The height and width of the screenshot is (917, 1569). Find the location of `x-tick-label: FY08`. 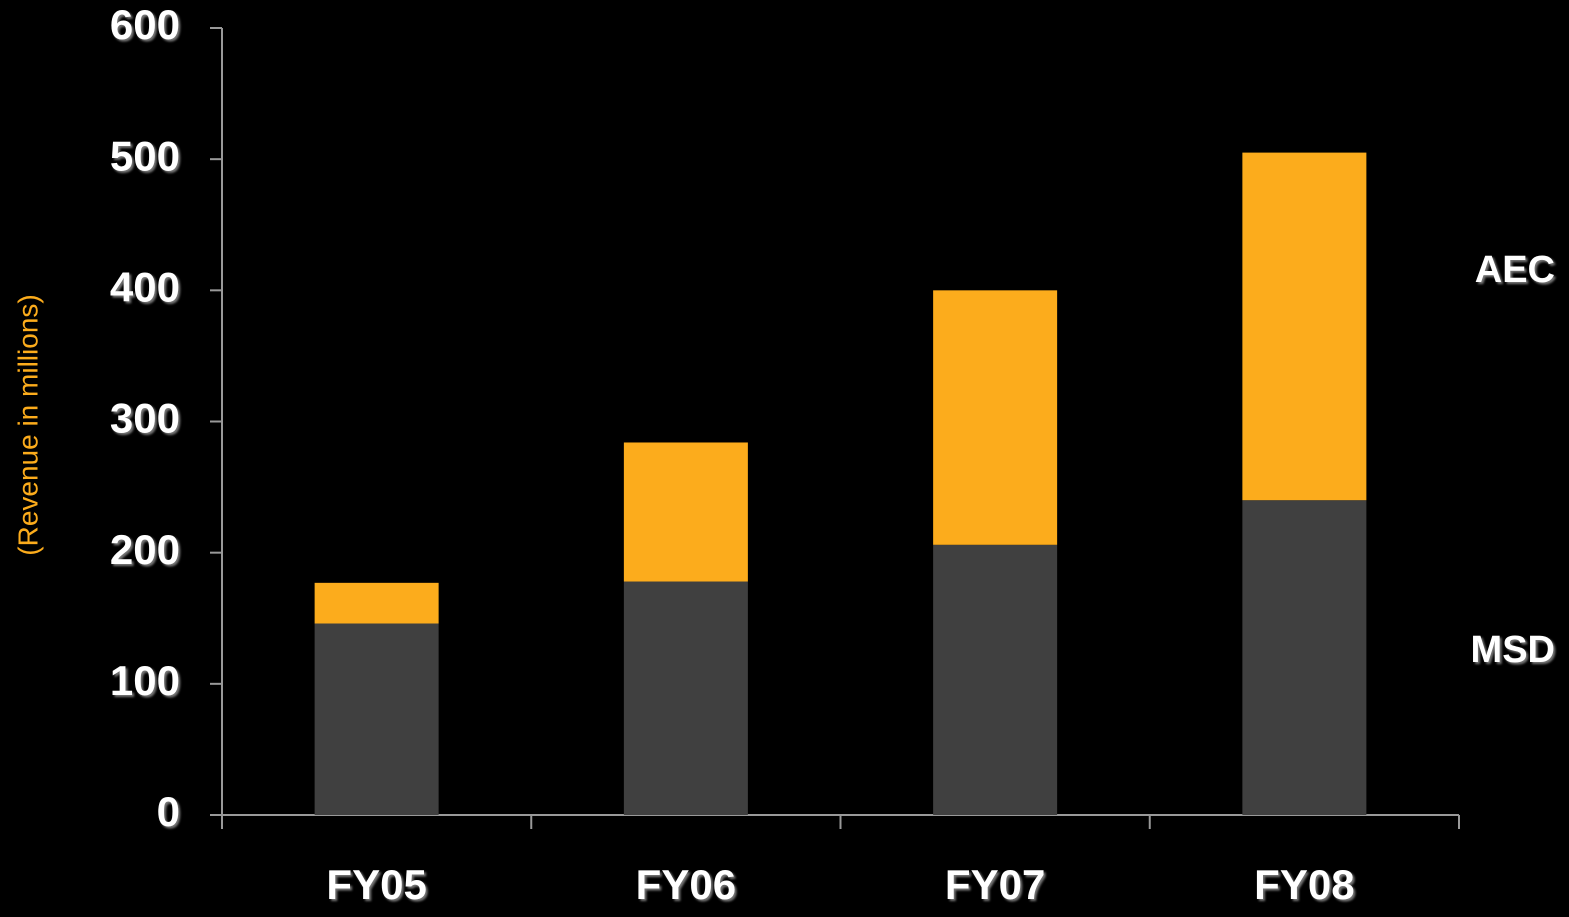

x-tick-label: FY08 is located at coordinates (1304, 884).